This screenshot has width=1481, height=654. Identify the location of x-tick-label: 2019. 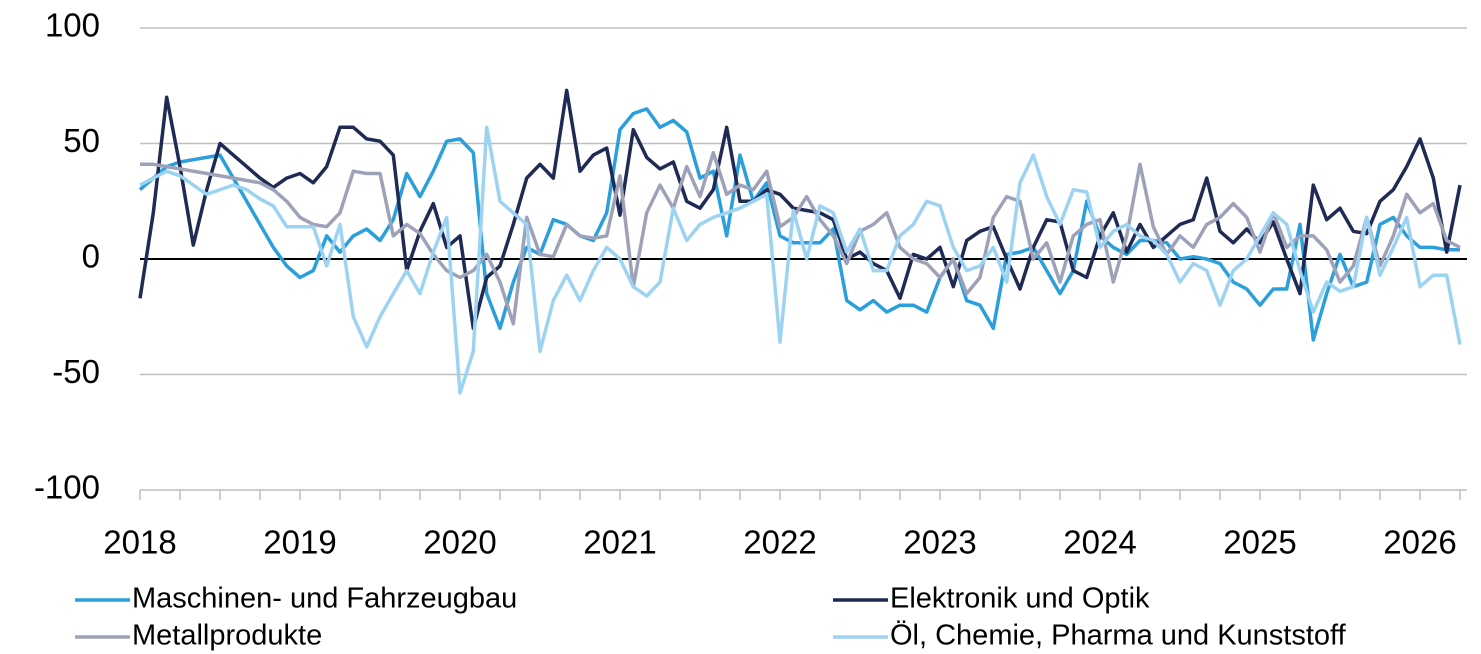
(299, 542).